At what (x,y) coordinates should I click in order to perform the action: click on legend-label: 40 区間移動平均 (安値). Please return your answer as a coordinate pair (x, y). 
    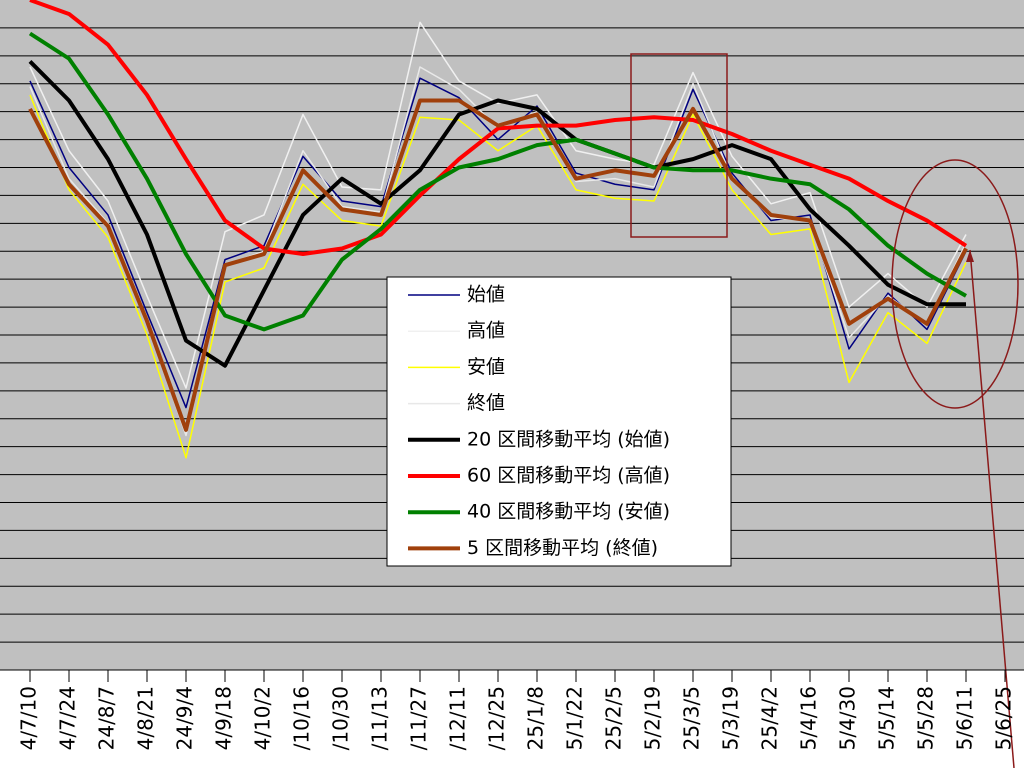
    Looking at the image, I should click on (568, 512).